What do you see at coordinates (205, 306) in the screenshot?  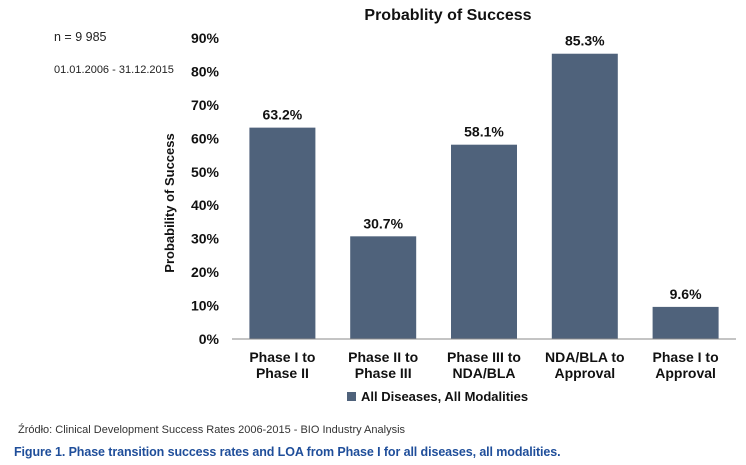 I see `y-tick-label: 10%` at bounding box center [205, 306].